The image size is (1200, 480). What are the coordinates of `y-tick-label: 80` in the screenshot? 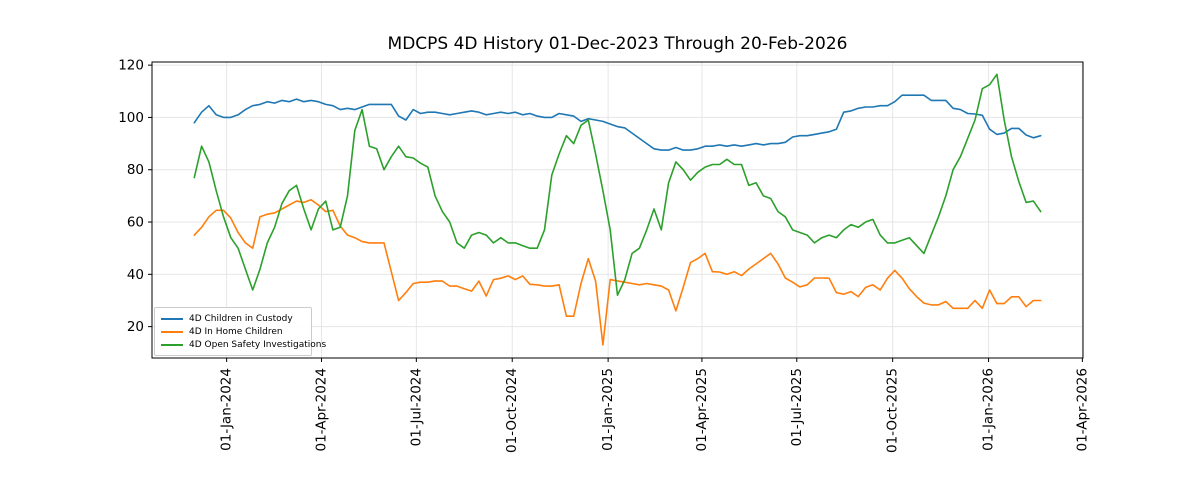 It's located at (135, 170).